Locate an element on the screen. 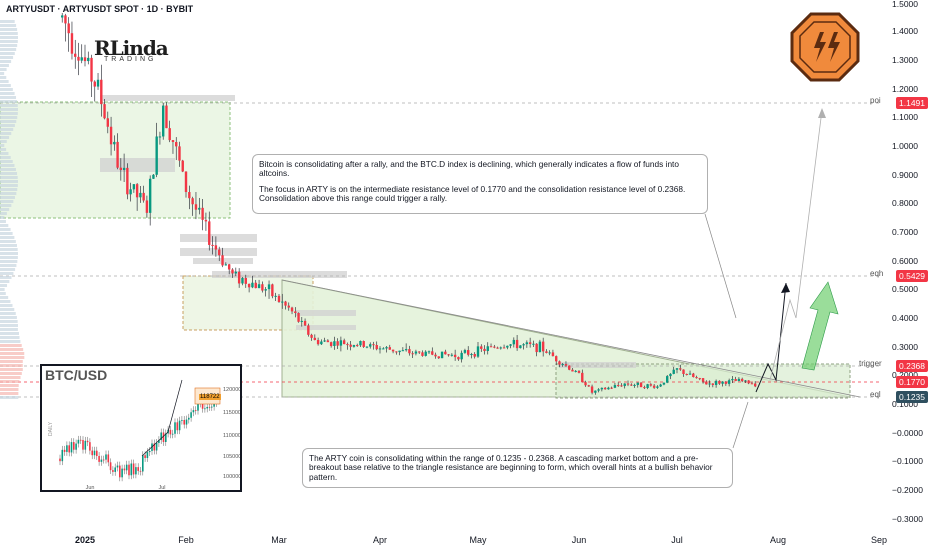 Image resolution: width=932 pixels, height=550 pixels. level-price-label: 1.1491 is located at coordinates (912, 103).